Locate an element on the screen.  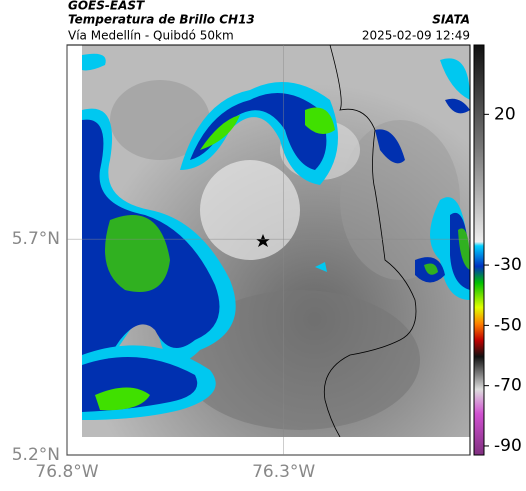
location-marker is located at coordinates (263, 240).